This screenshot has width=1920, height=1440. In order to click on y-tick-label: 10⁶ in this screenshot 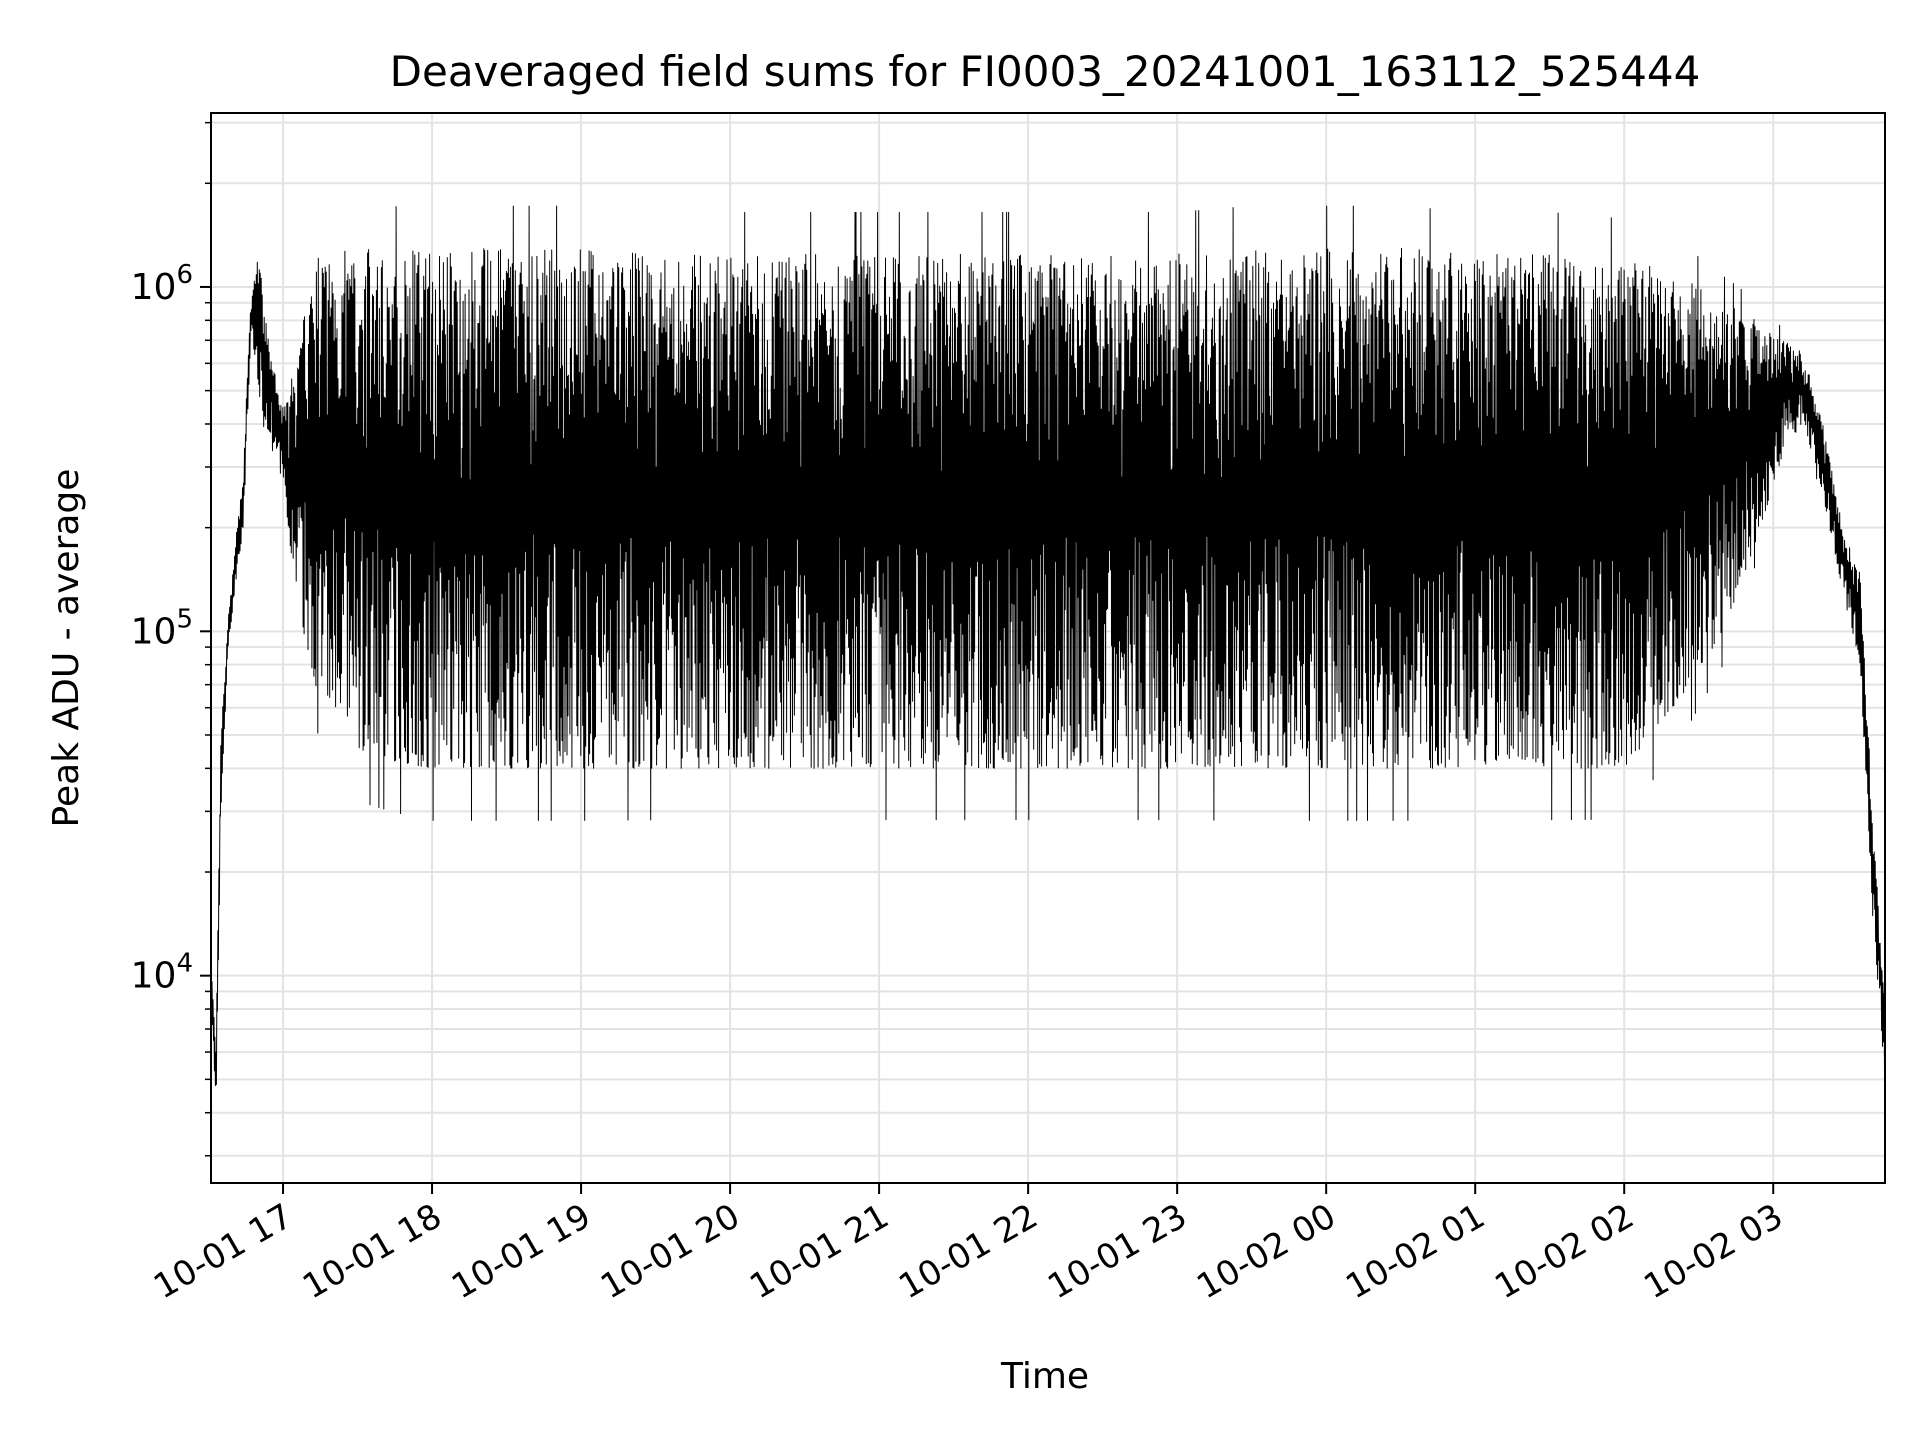, I will do `click(162, 284)`.